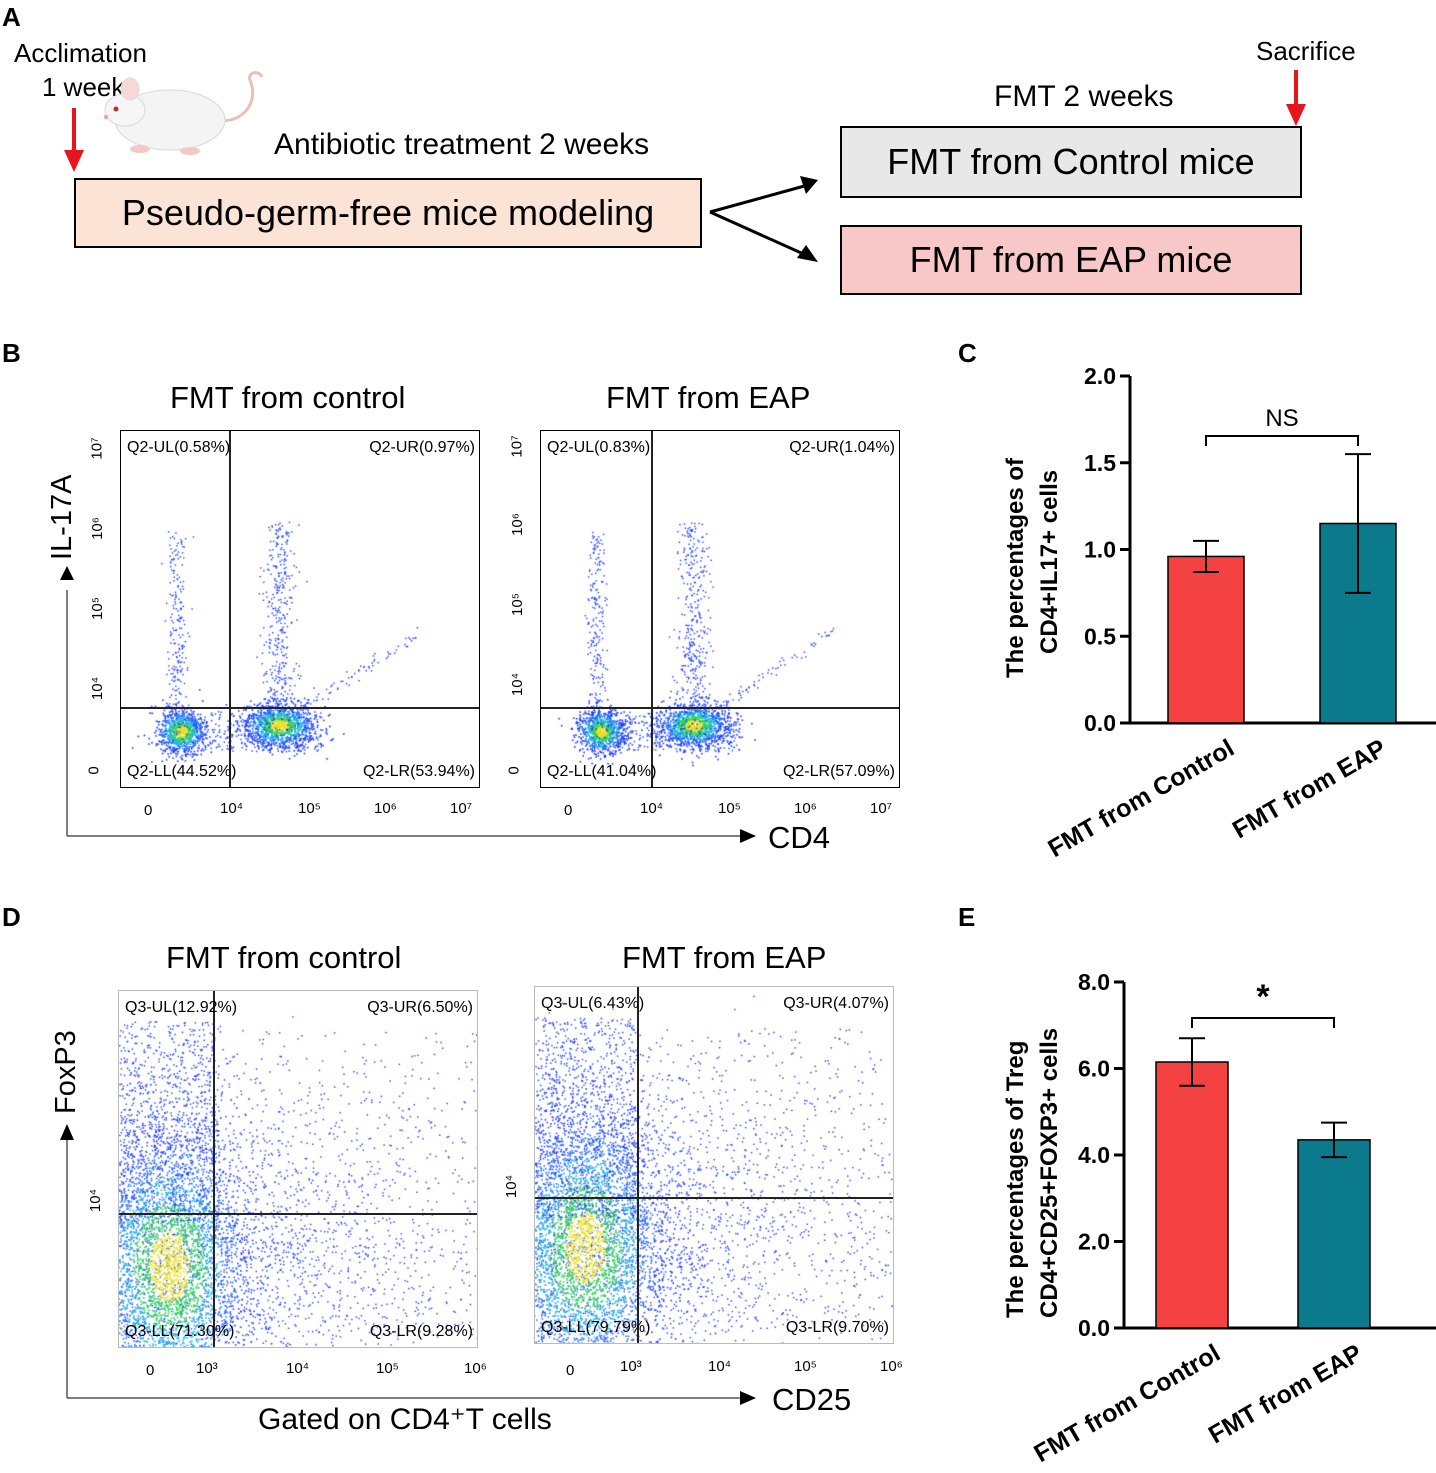 The width and height of the screenshot is (1436, 1473). Describe the element at coordinates (207, 1368) in the screenshot. I see `d1-xtick: 10³` at that location.